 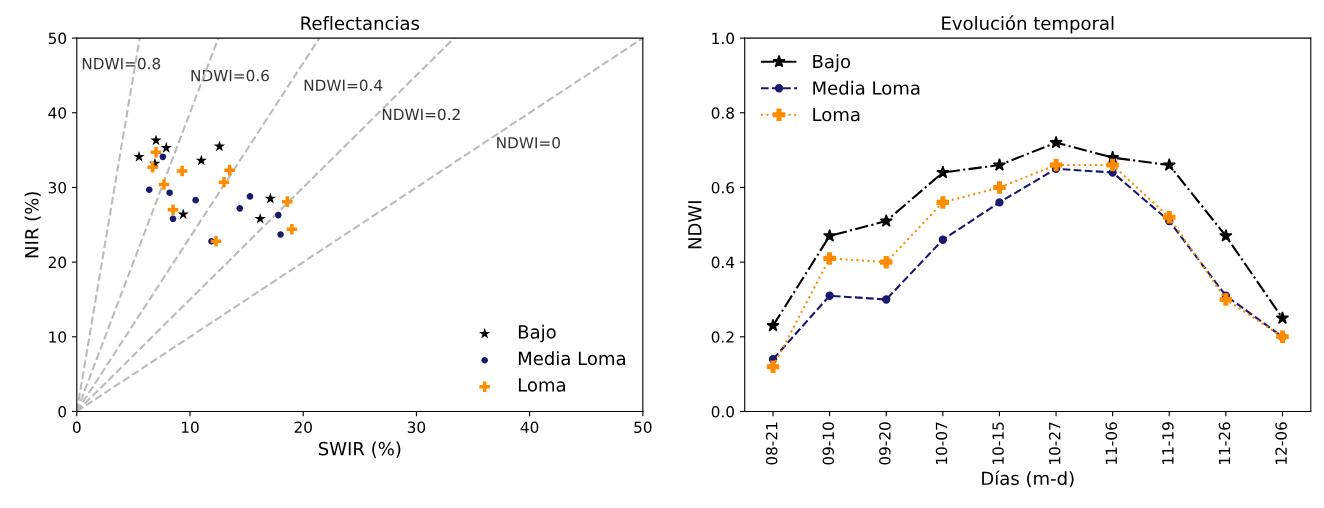 What do you see at coordinates (1111, 443) in the screenshot?
I see `x-tick-label: 11-06` at bounding box center [1111, 443].